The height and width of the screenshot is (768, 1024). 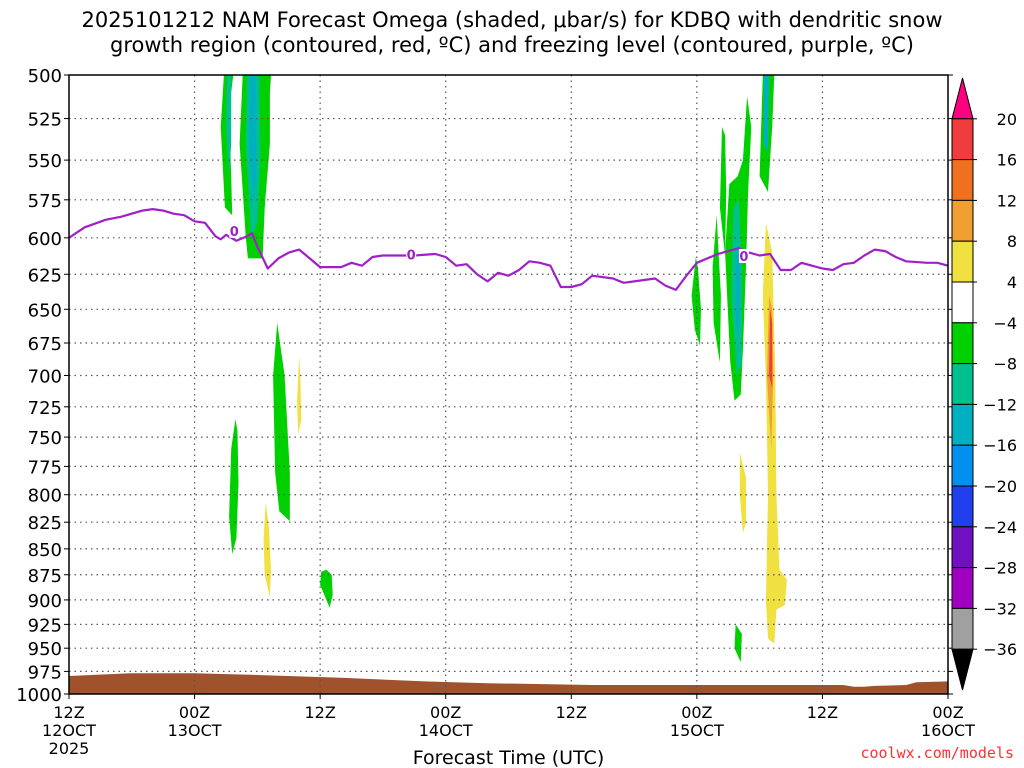 What do you see at coordinates (45, 601) in the screenshot?
I see `y-tick-label-900: 900` at bounding box center [45, 601].